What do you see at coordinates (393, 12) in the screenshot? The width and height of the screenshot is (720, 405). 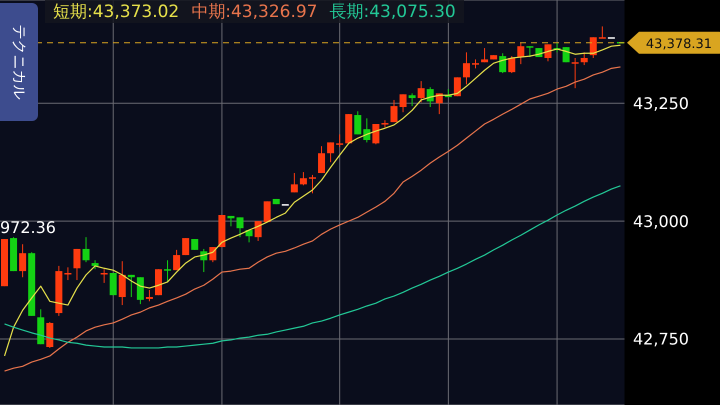 I see `text: 長期:43,075.30` at bounding box center [393, 12].